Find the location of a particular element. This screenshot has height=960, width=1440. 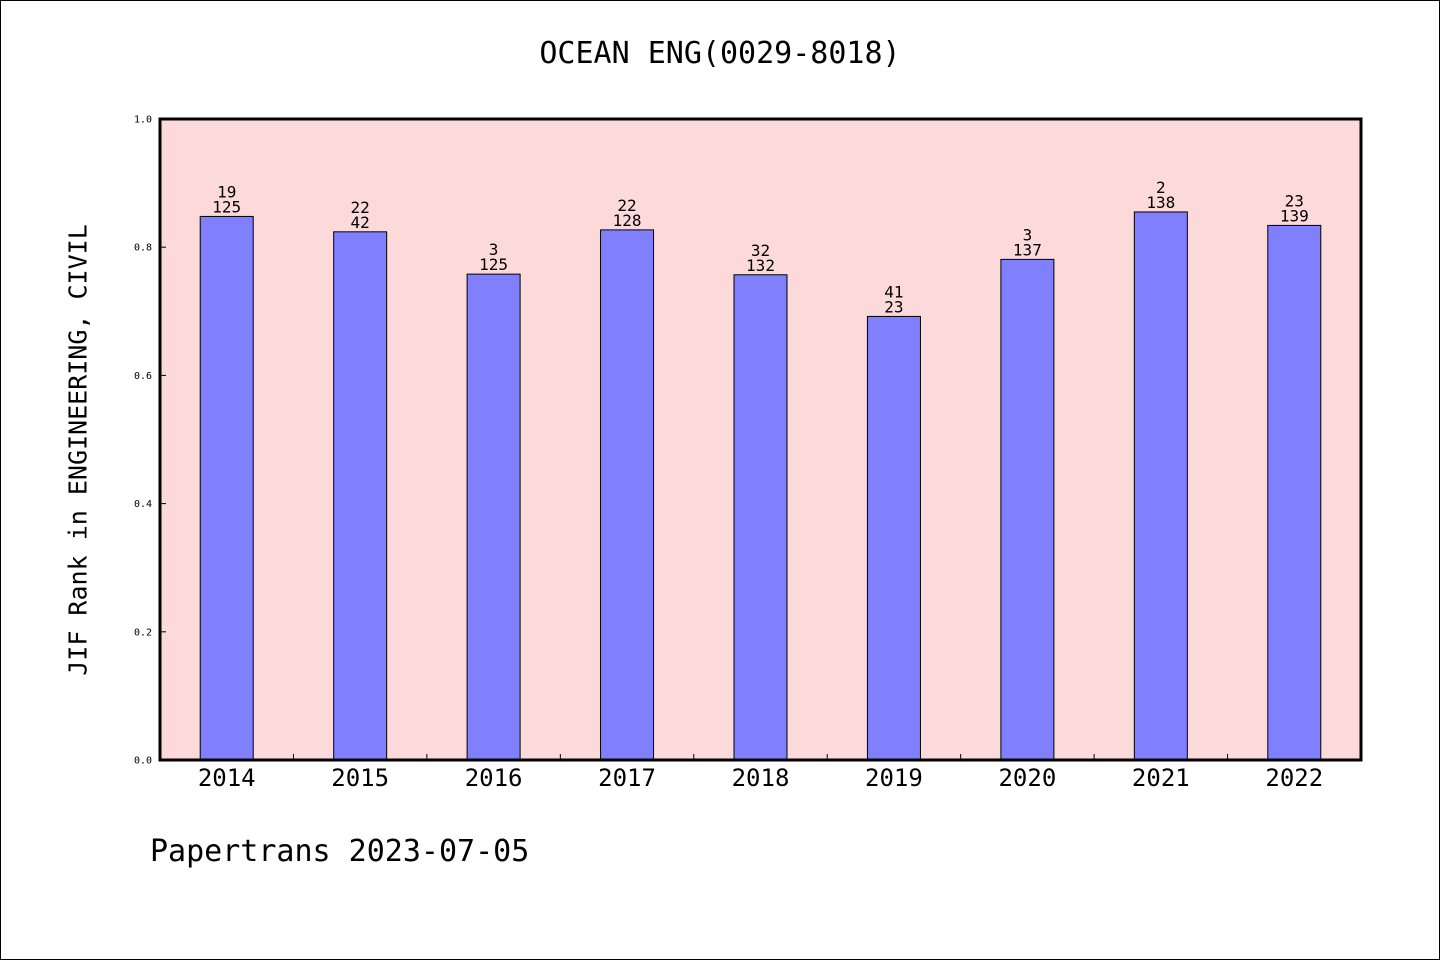

bar-rank-label: 23 is located at coordinates (1294, 200).